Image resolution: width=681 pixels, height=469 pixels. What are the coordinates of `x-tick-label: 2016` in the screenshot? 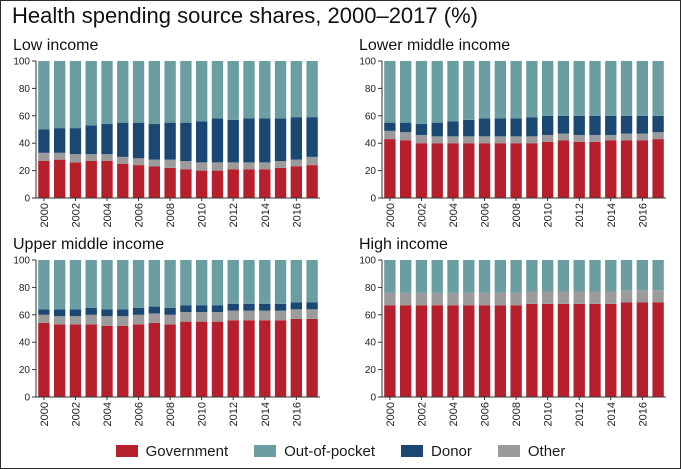 It's located at (643, 414).